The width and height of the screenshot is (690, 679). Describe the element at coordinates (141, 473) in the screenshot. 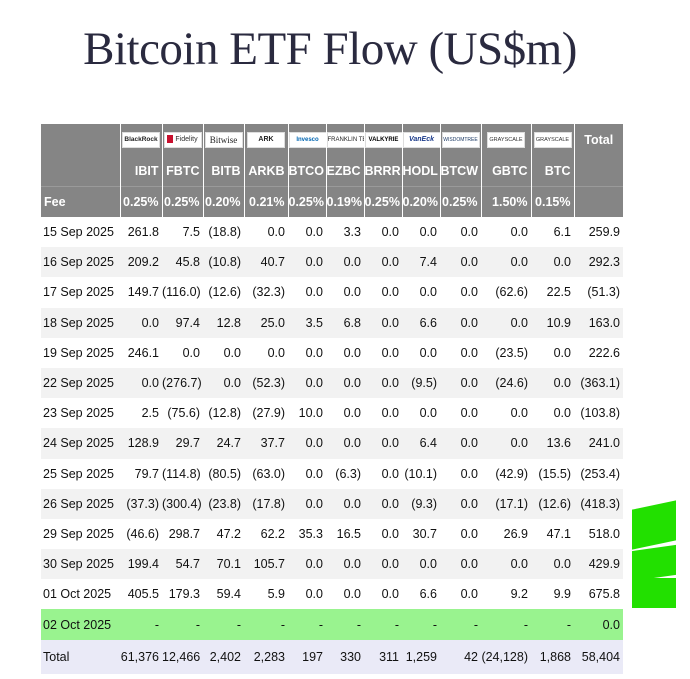

I see `flow-value: 79.7` at that location.